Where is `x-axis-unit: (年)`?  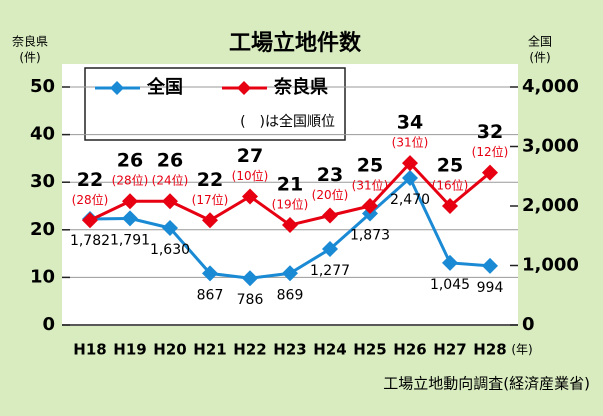
x-axis-unit: (年) is located at coordinates (521, 350).